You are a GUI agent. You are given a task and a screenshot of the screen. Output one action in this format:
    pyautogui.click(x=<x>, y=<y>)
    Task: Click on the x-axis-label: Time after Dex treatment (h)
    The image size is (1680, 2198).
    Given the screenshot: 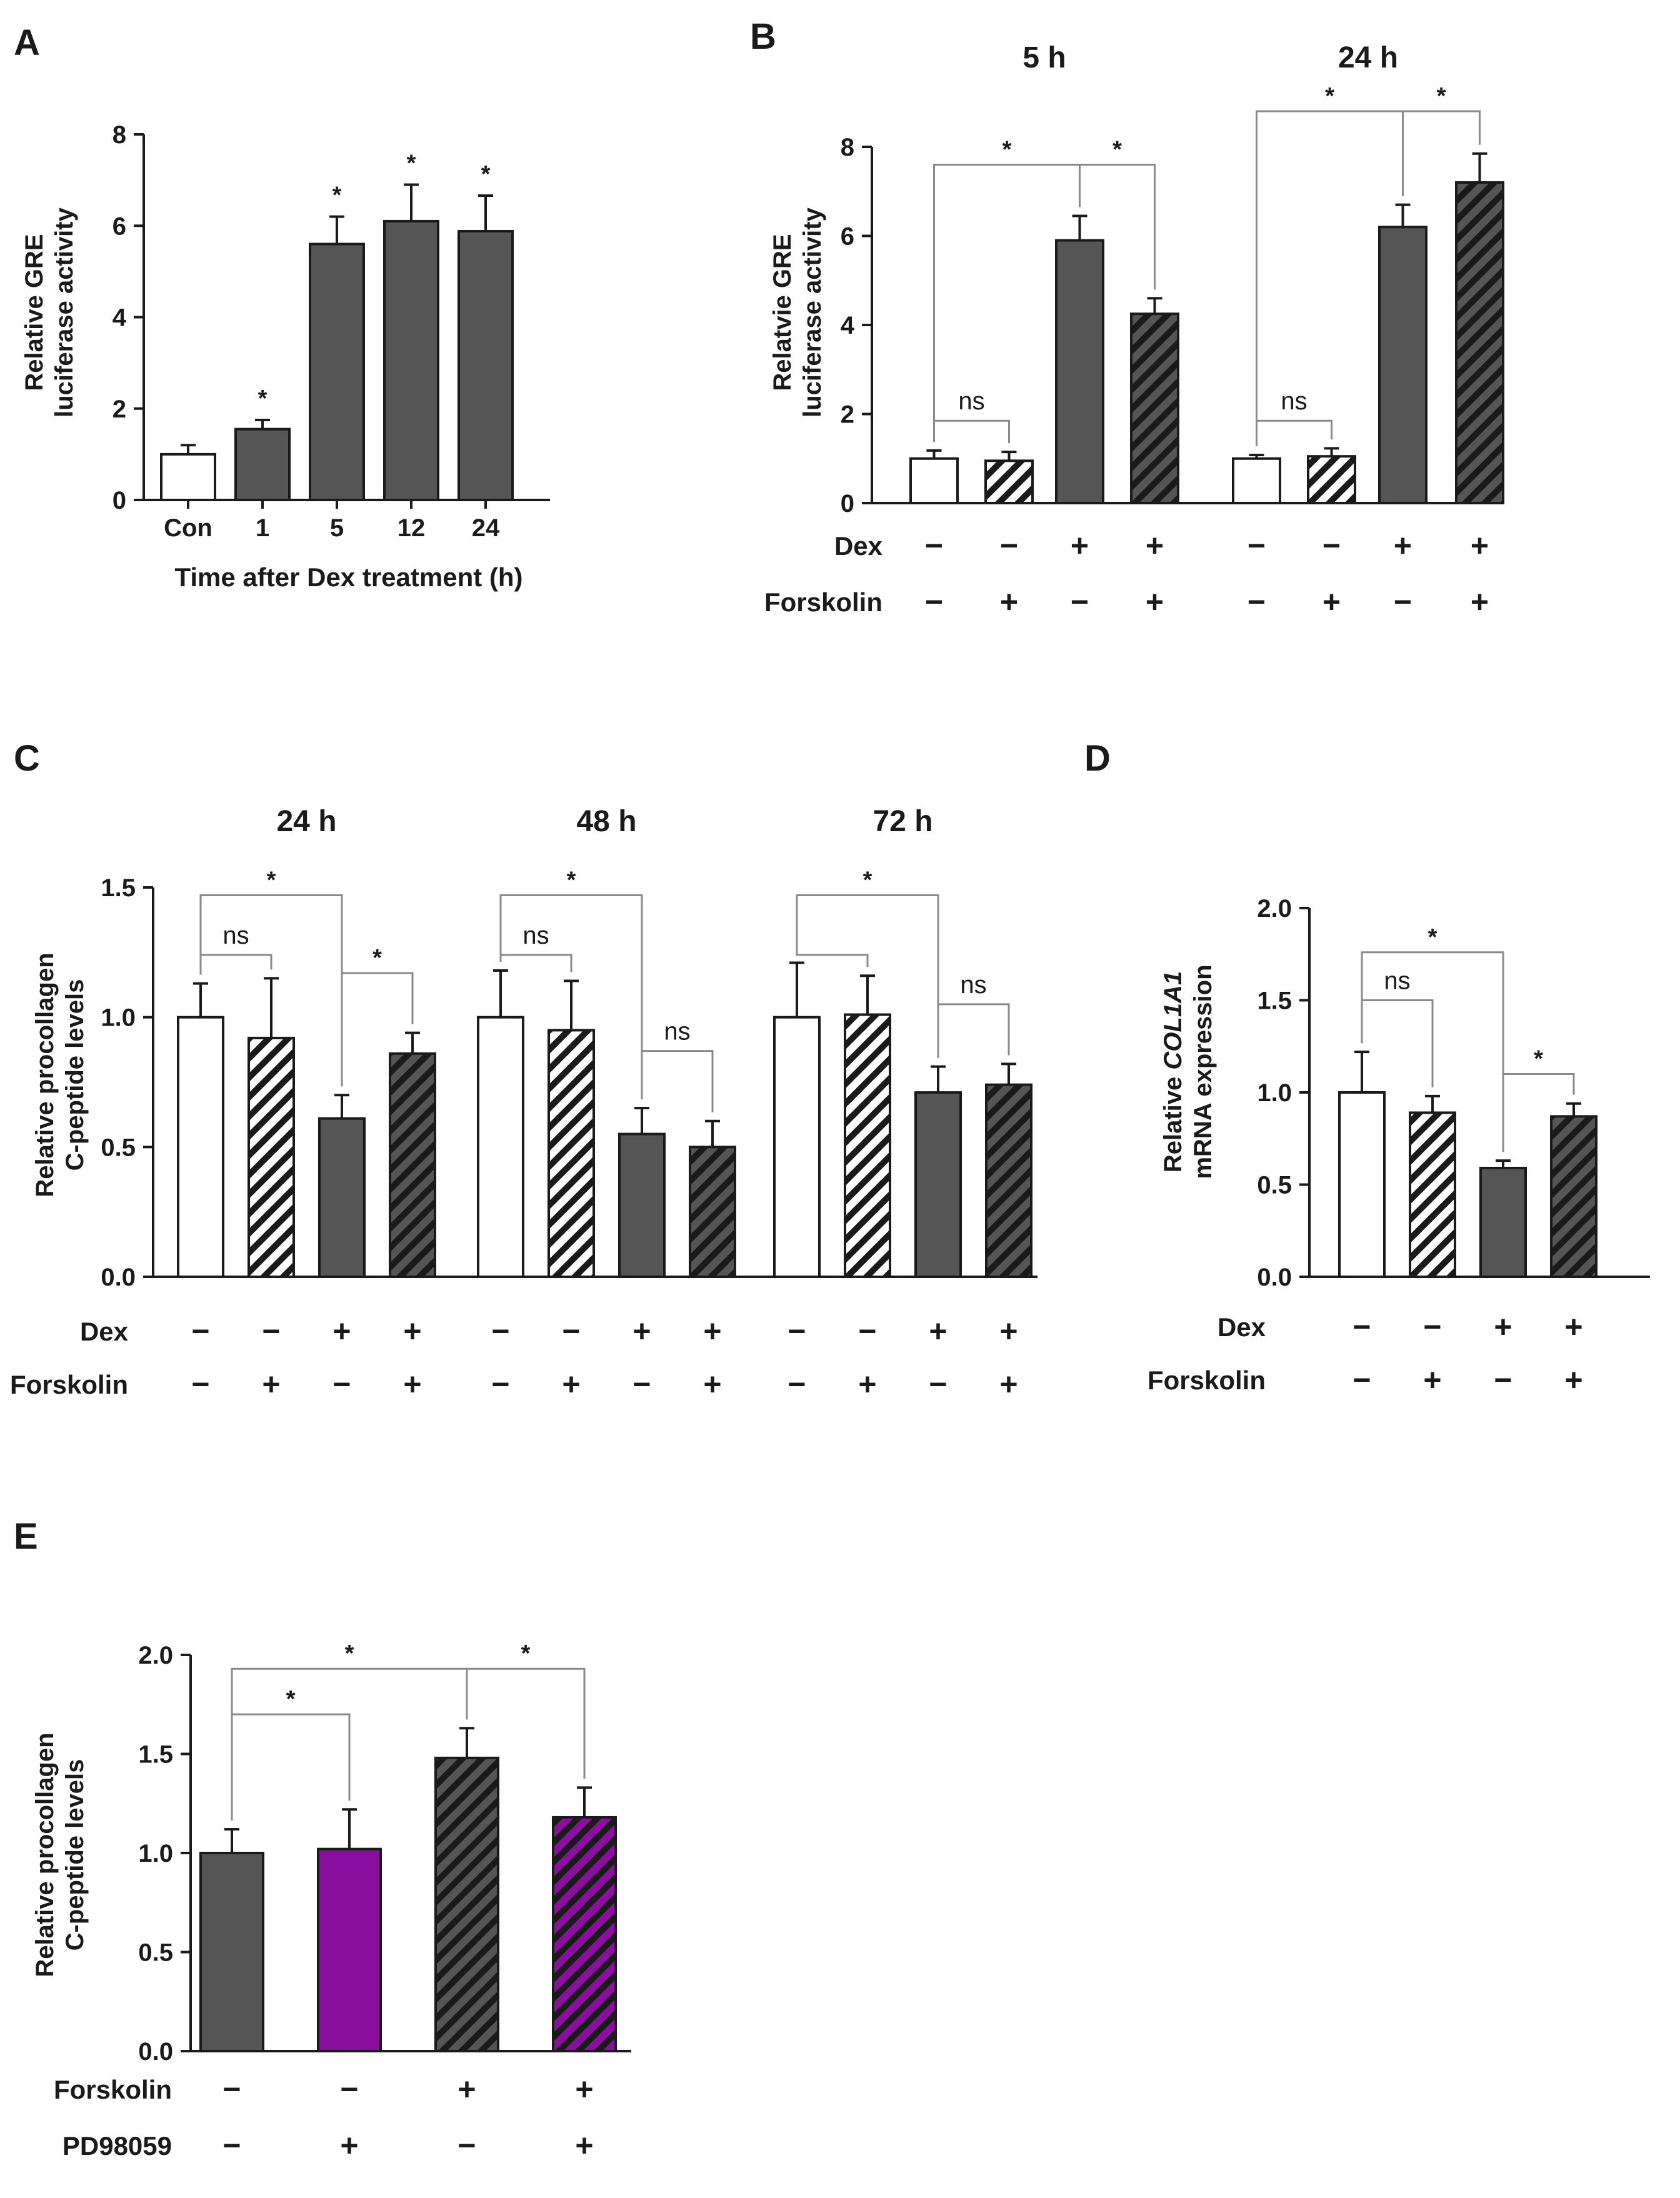 What is the action you would take?
    pyautogui.click(x=348, y=577)
    